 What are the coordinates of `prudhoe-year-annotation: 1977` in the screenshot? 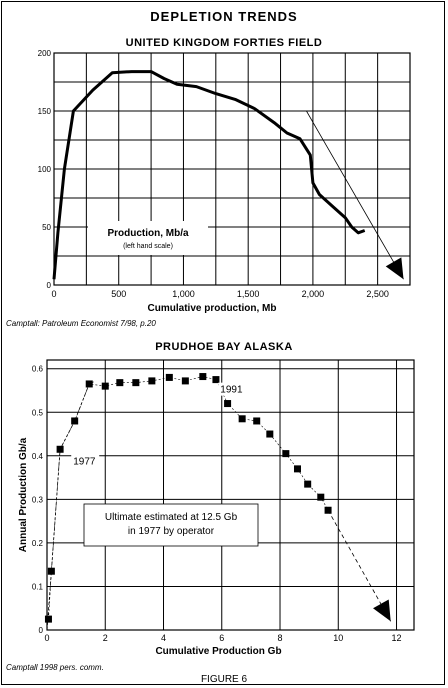 It's located at (84, 462).